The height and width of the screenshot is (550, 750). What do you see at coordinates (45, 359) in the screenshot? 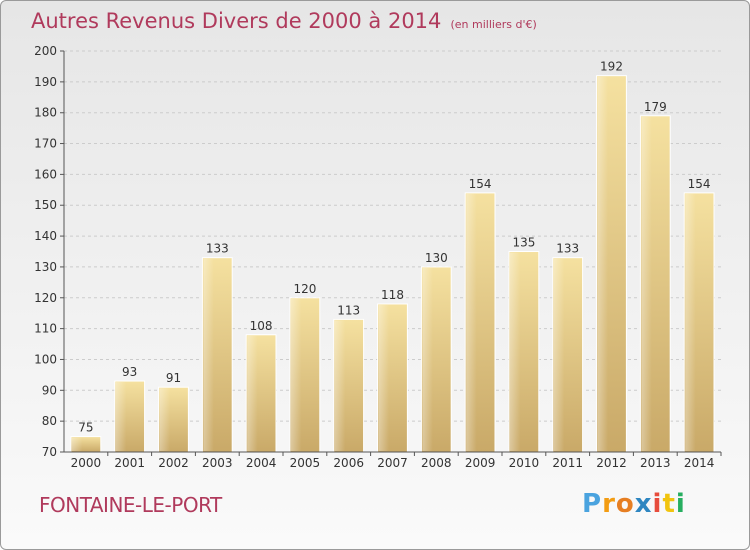
I see `y-tick-label: 100` at bounding box center [45, 359].